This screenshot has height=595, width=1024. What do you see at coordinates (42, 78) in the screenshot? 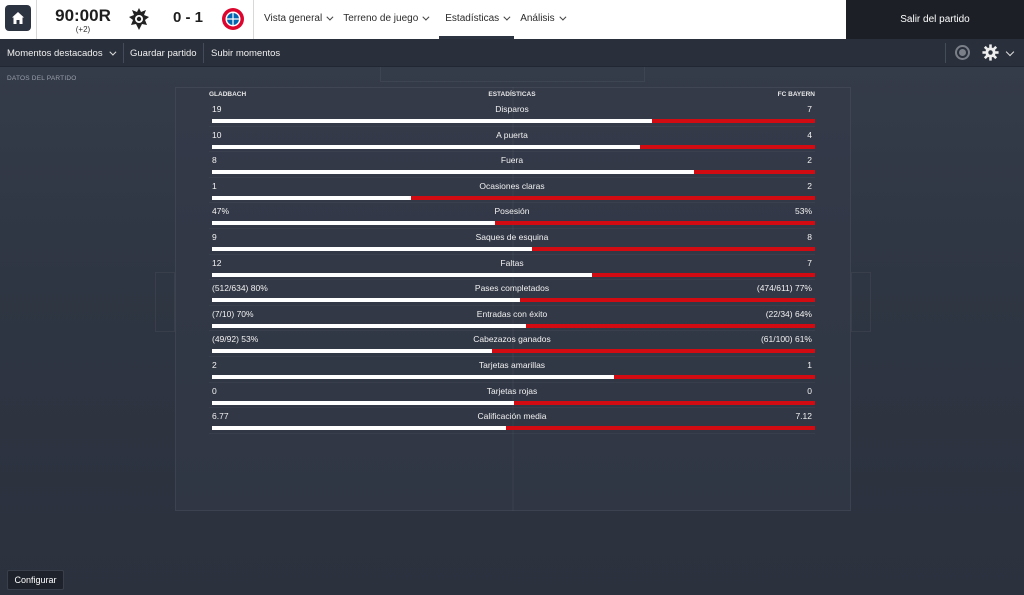
I see `section-label: DATOS DEL PARTIDO` at bounding box center [42, 78].